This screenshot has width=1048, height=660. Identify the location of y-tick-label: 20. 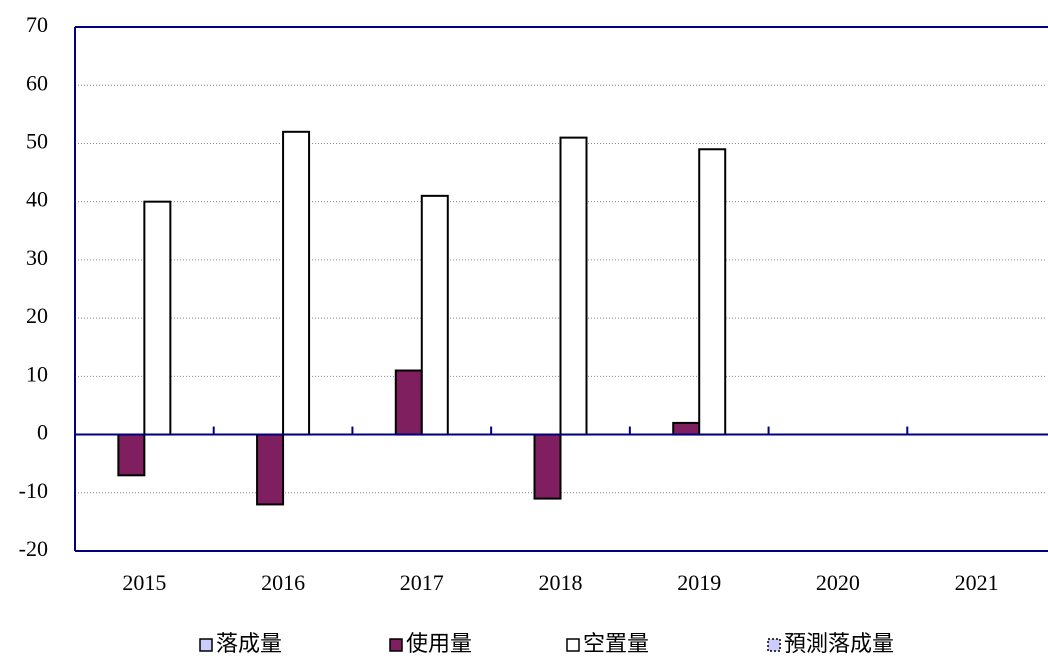
(37, 315).